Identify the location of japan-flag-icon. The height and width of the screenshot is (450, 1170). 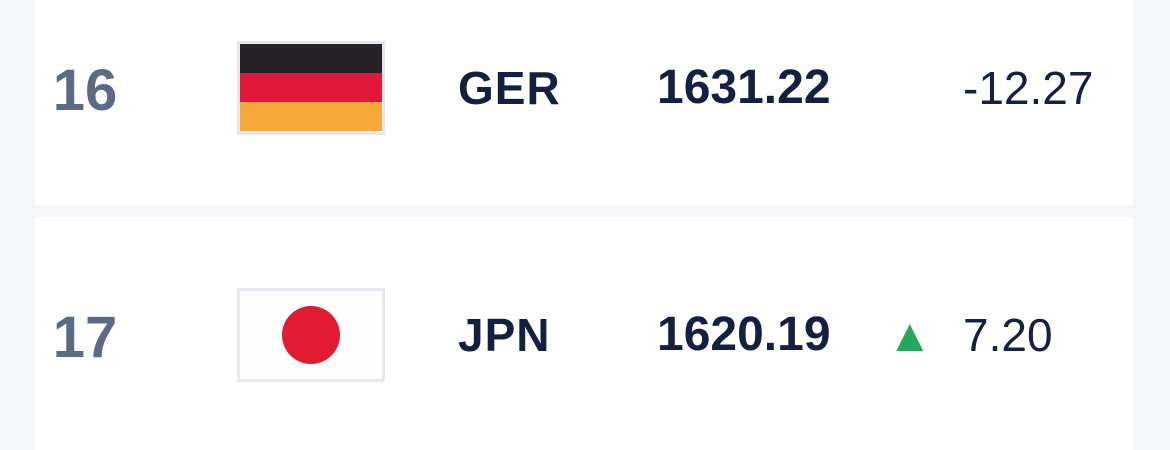
(311, 334).